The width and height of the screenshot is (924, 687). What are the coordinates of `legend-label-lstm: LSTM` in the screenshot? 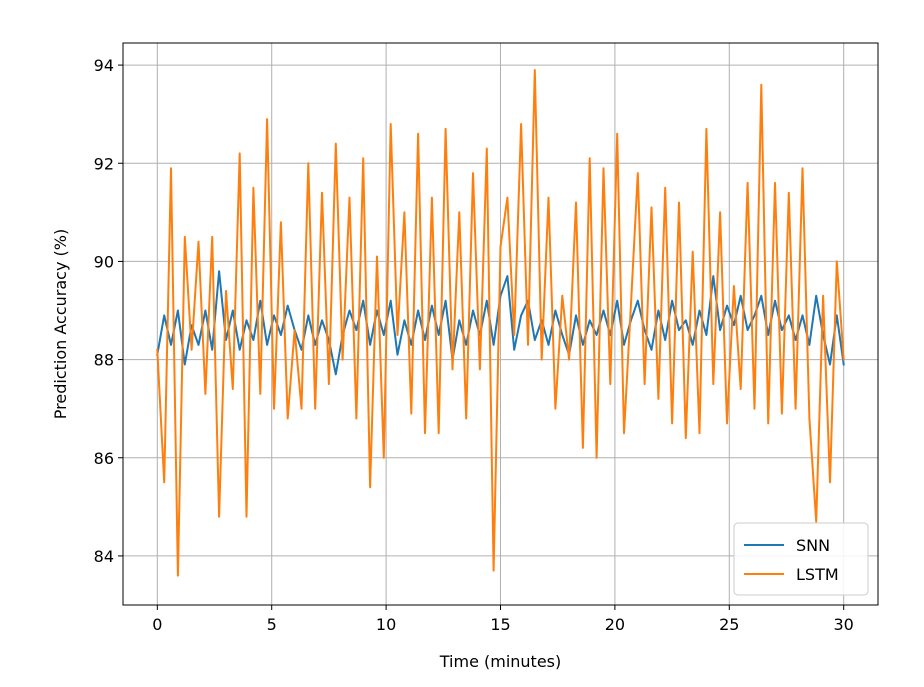 It's located at (817, 574).